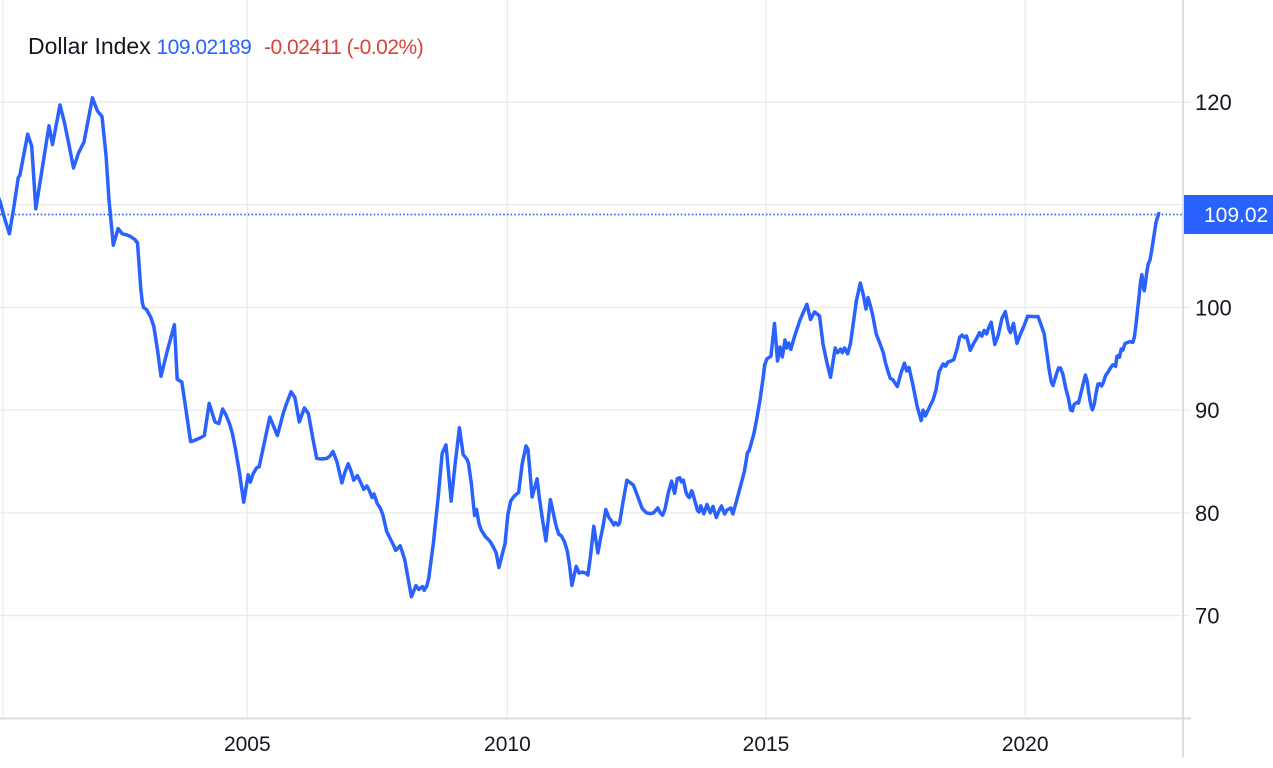  I want to click on svg-text: 2015, so click(766, 744).